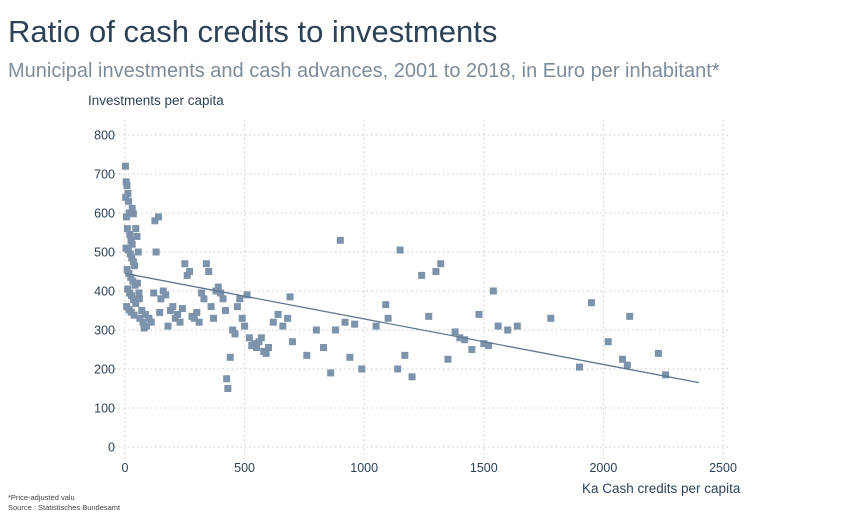  Describe the element at coordinates (104, 409) in the screenshot. I see `y-tick-label: 100` at that location.